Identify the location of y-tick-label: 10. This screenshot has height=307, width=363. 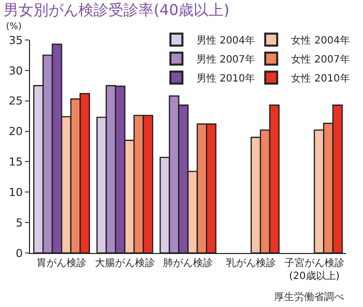
(15, 192).